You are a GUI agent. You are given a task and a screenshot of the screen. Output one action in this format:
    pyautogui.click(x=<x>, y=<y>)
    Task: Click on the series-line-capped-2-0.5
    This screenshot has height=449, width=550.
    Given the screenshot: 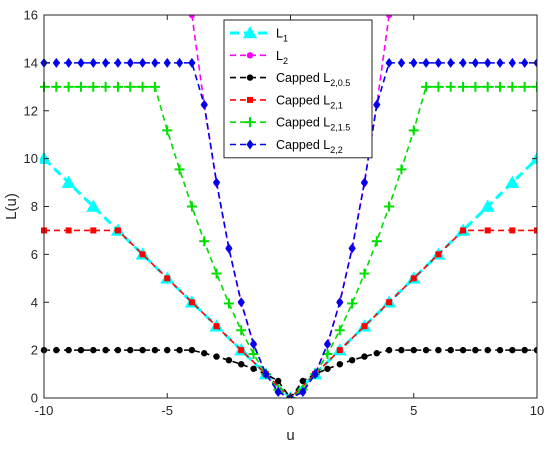 What is the action you would take?
    pyautogui.click(x=290, y=373)
    